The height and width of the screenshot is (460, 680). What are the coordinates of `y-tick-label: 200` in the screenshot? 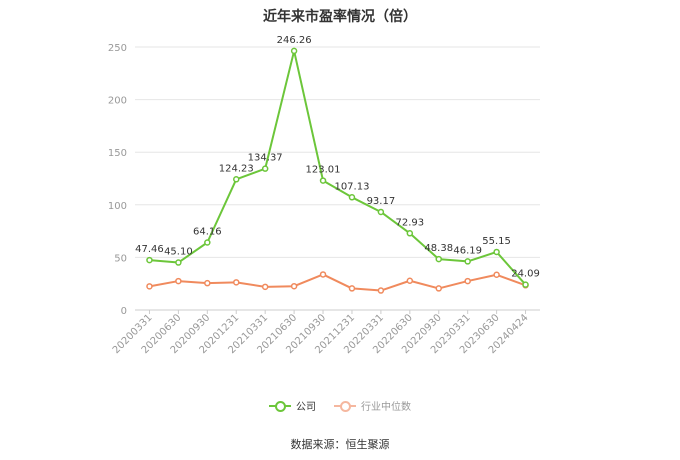 It's located at (117, 101).